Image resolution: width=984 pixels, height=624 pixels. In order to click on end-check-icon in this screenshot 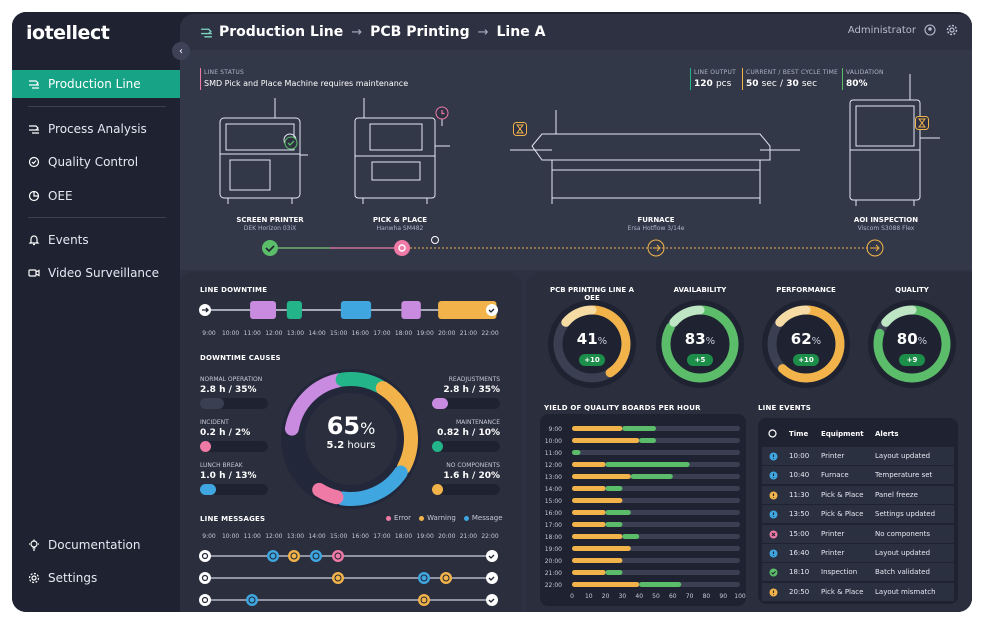, I will do `click(492, 600)`.